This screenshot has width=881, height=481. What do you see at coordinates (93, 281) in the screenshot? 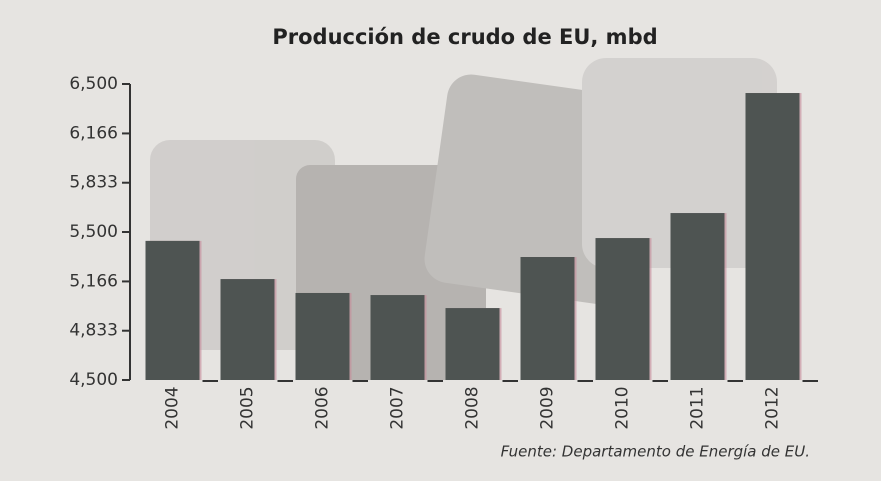
I see `y-tick-label: 5,166` at bounding box center [93, 281].